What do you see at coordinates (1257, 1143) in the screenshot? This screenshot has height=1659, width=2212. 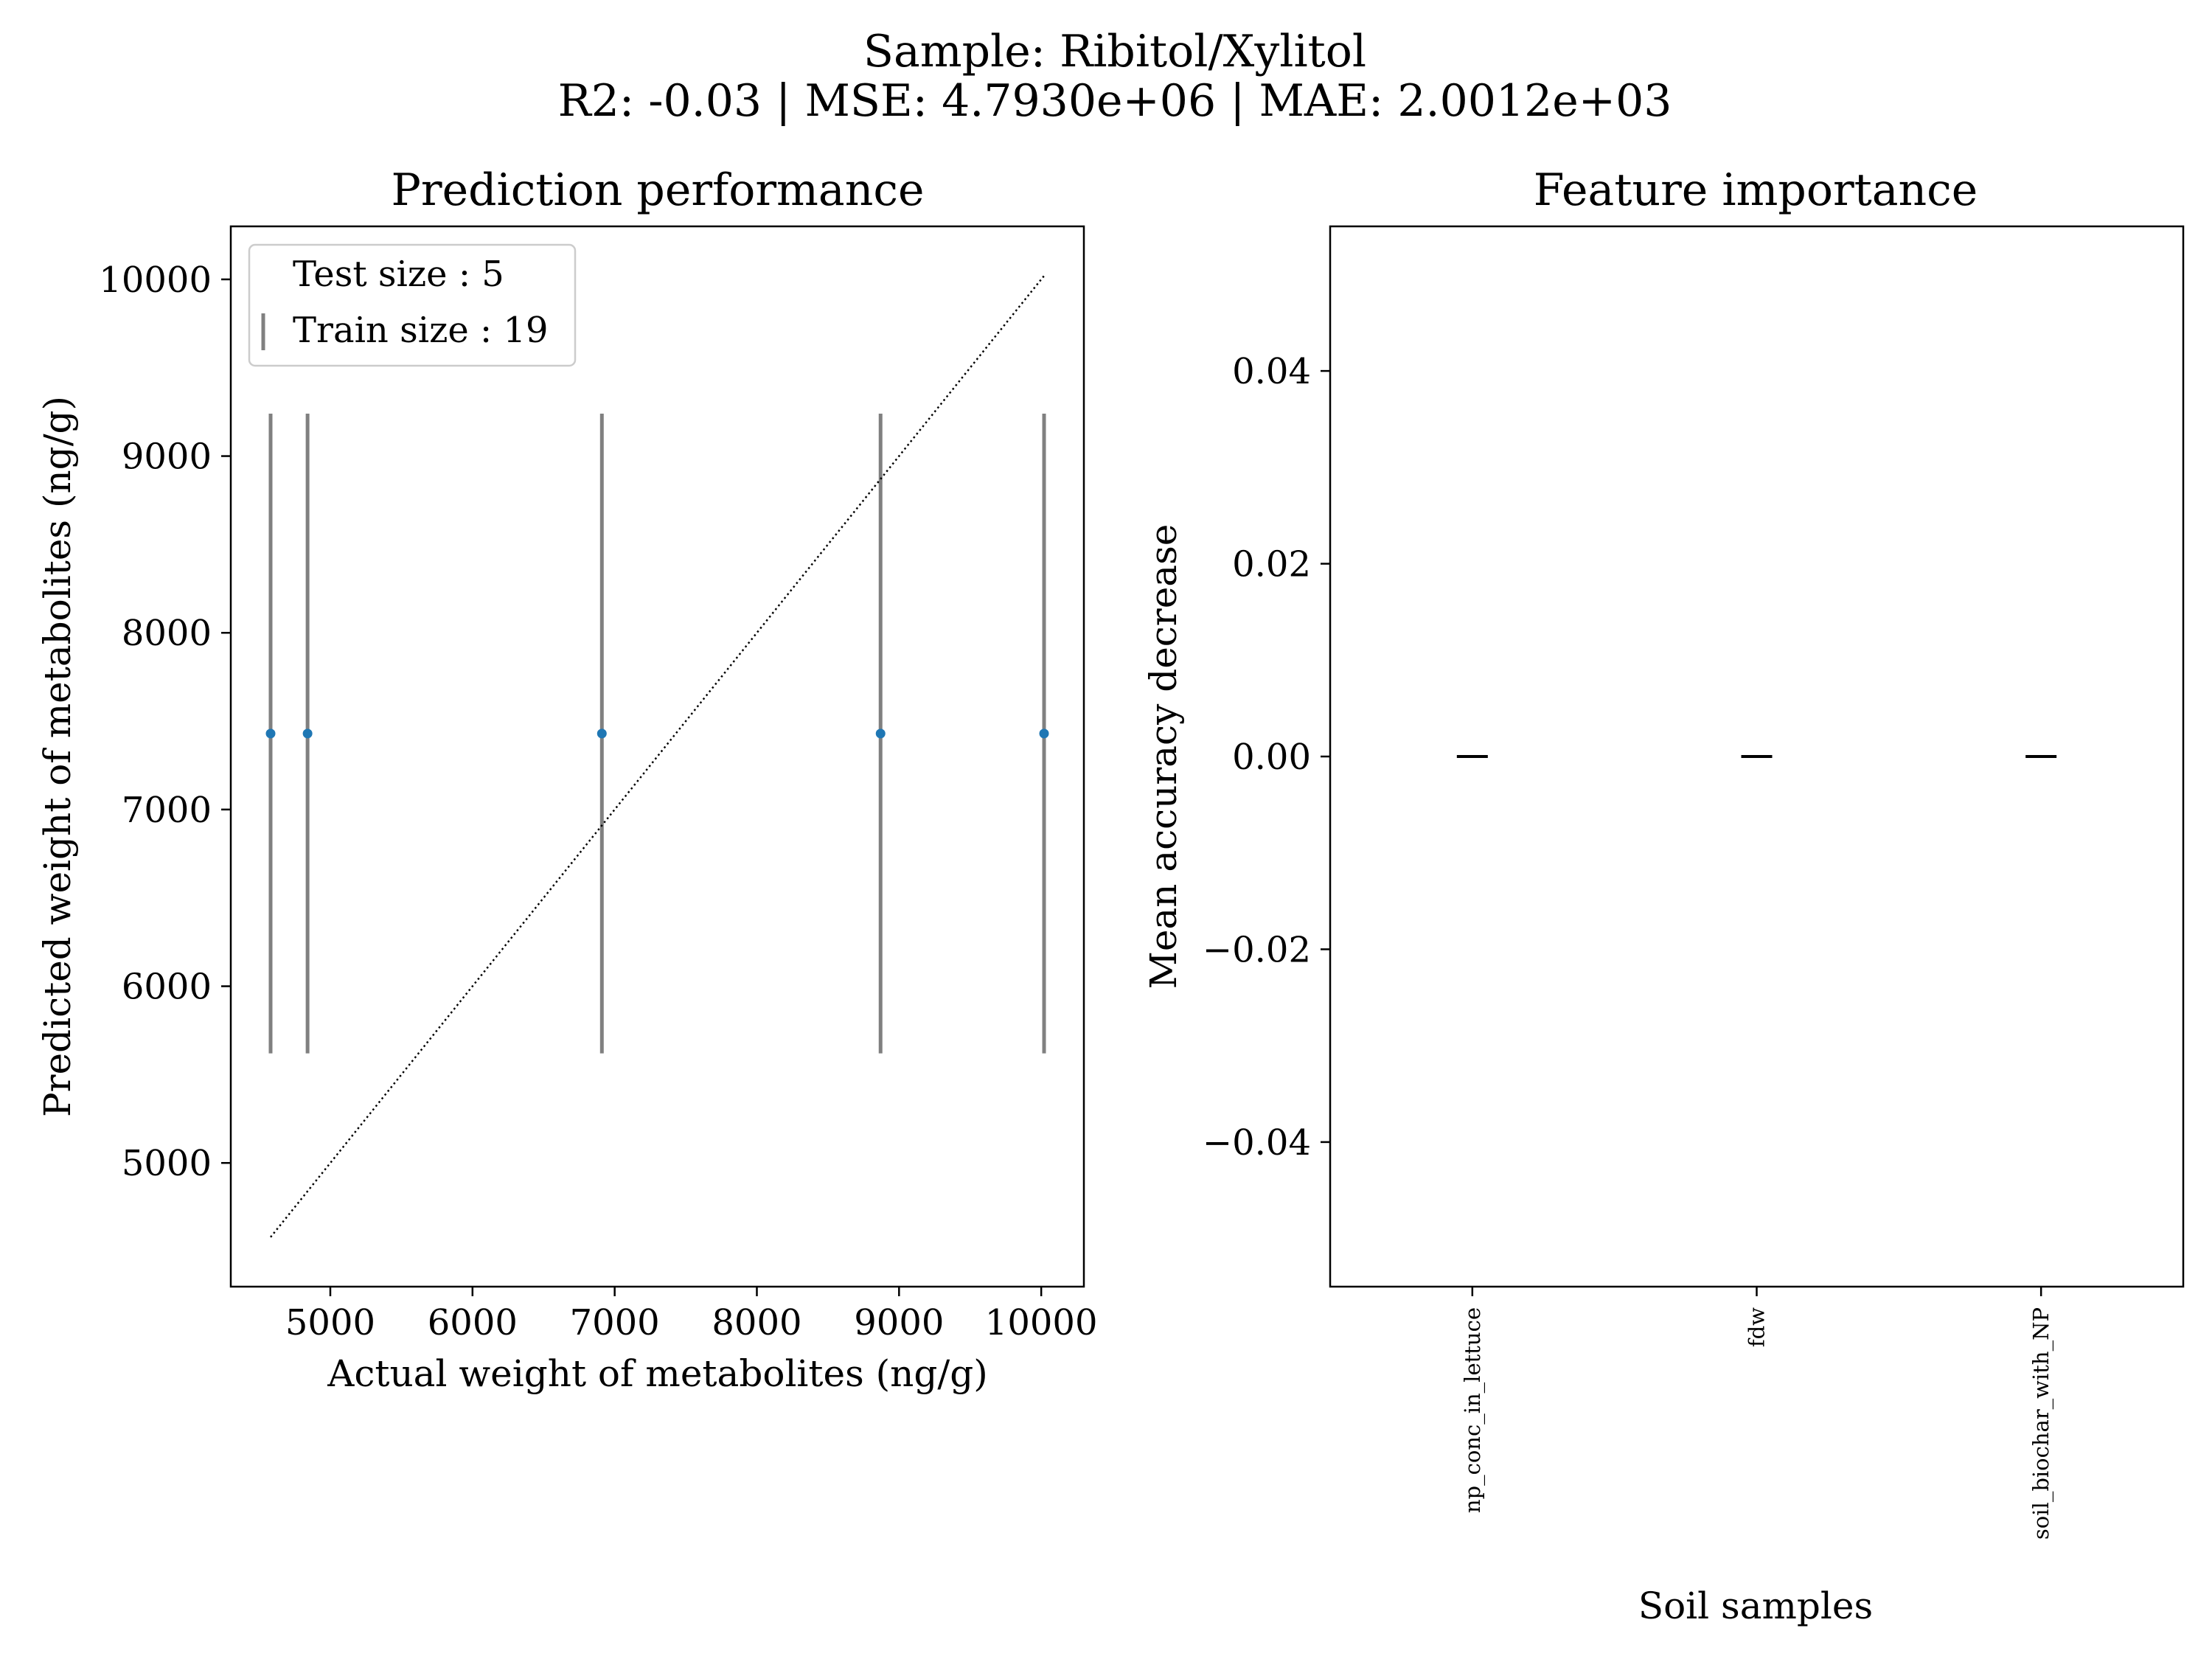 I see `y-tick-label: −0.04` at bounding box center [1257, 1143].